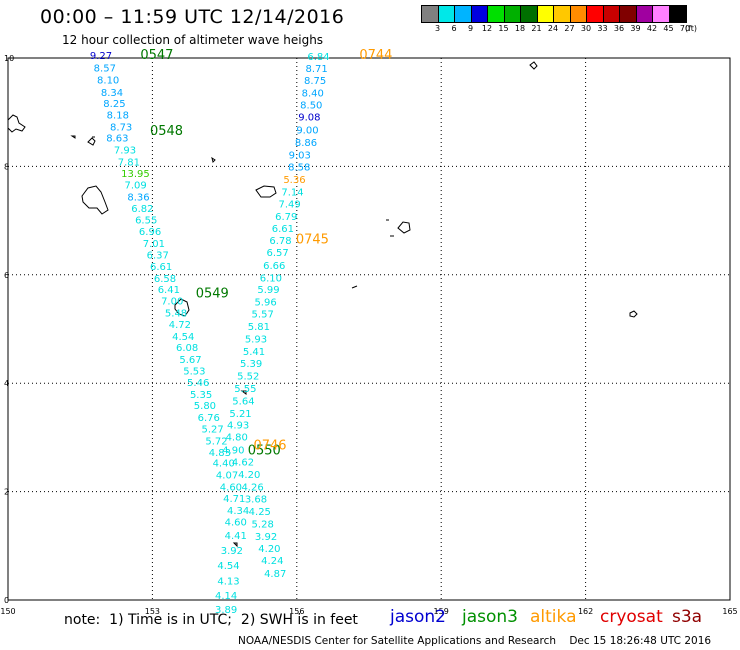 The image size is (740, 650). What do you see at coordinates (294, 180) in the screenshot?
I see `swh-value: 5.36` at bounding box center [294, 180].